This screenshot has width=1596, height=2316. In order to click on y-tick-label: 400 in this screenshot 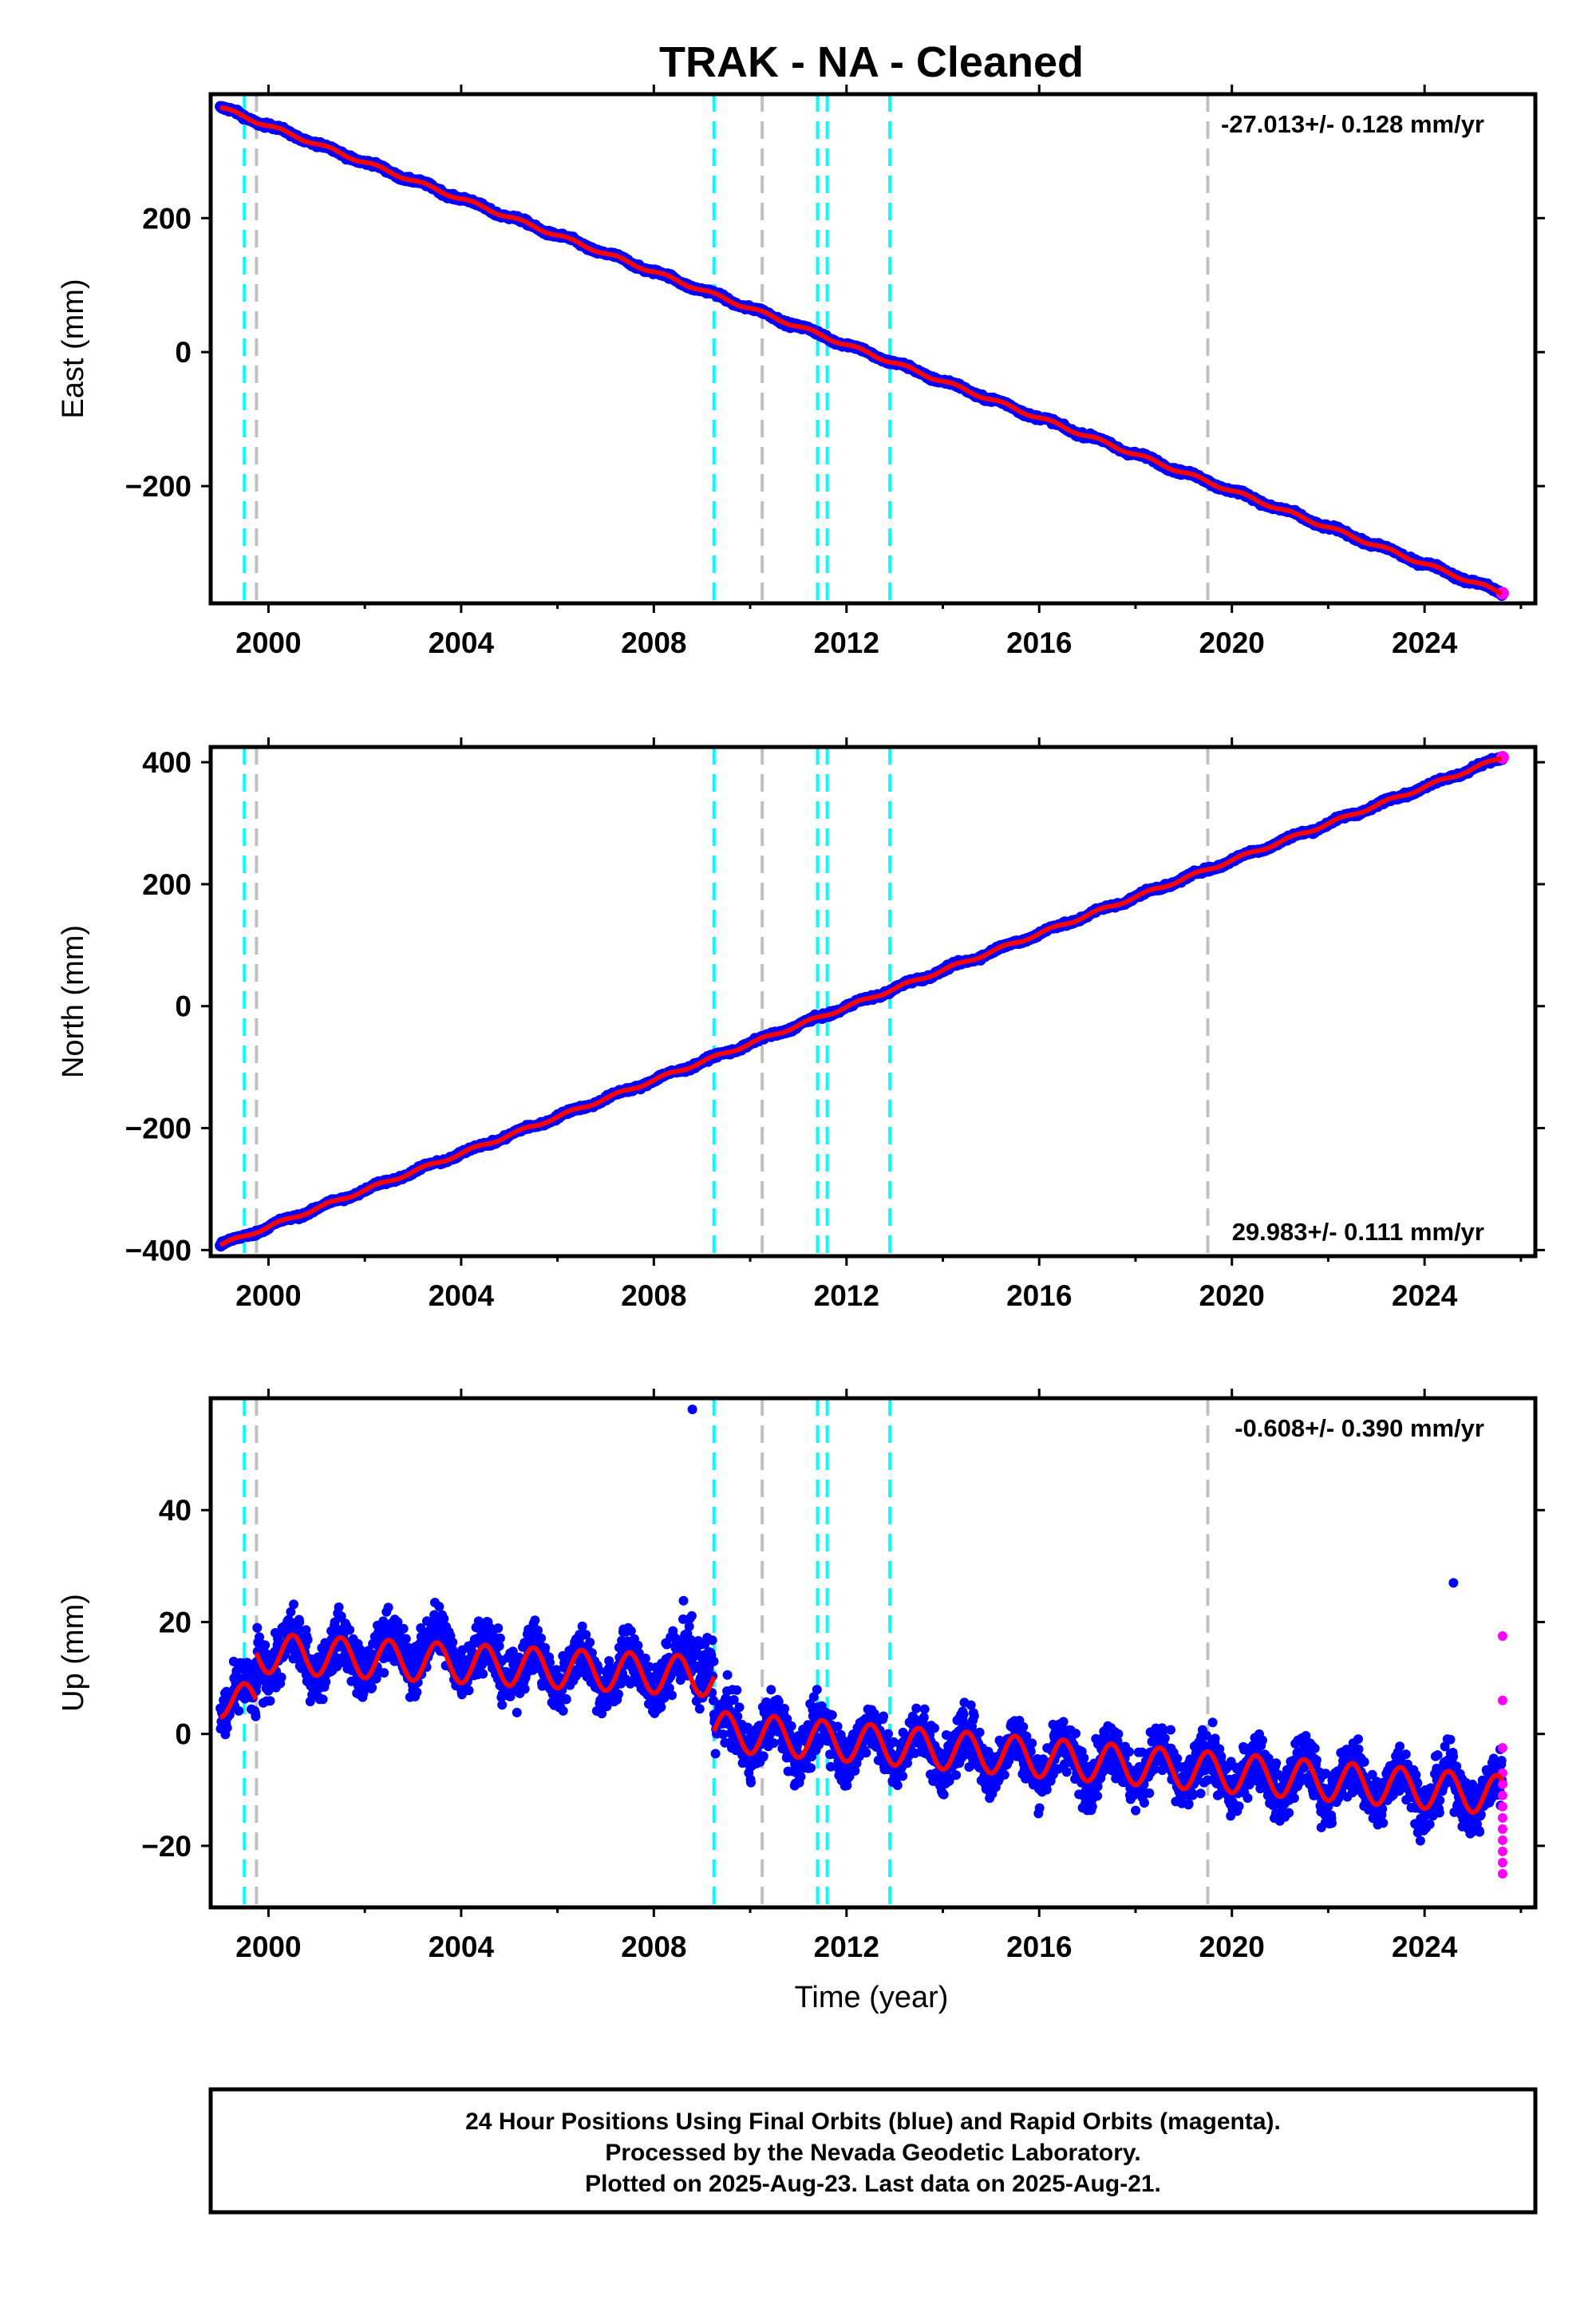, I will do `click(167, 762)`.